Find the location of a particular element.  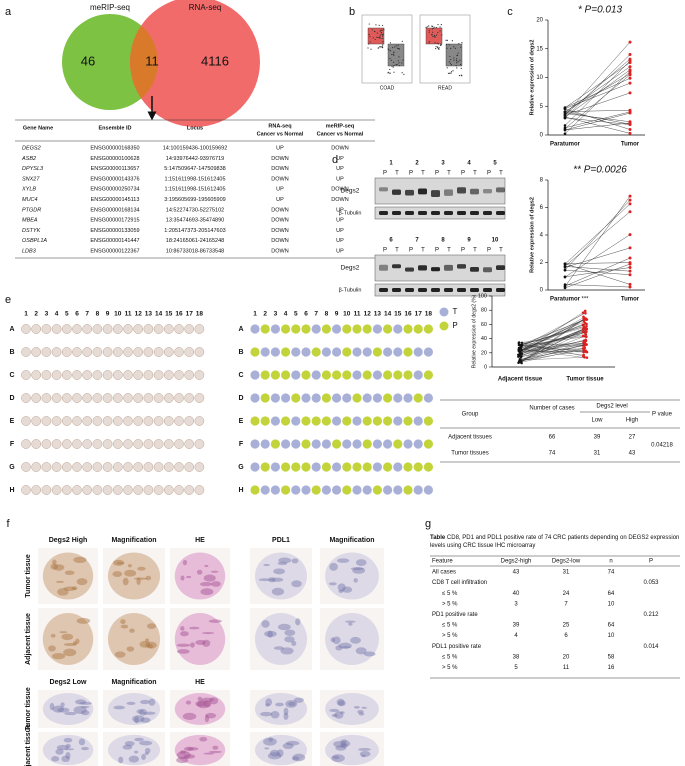

table-cell: > 5 % is located at coordinates (450, 604).